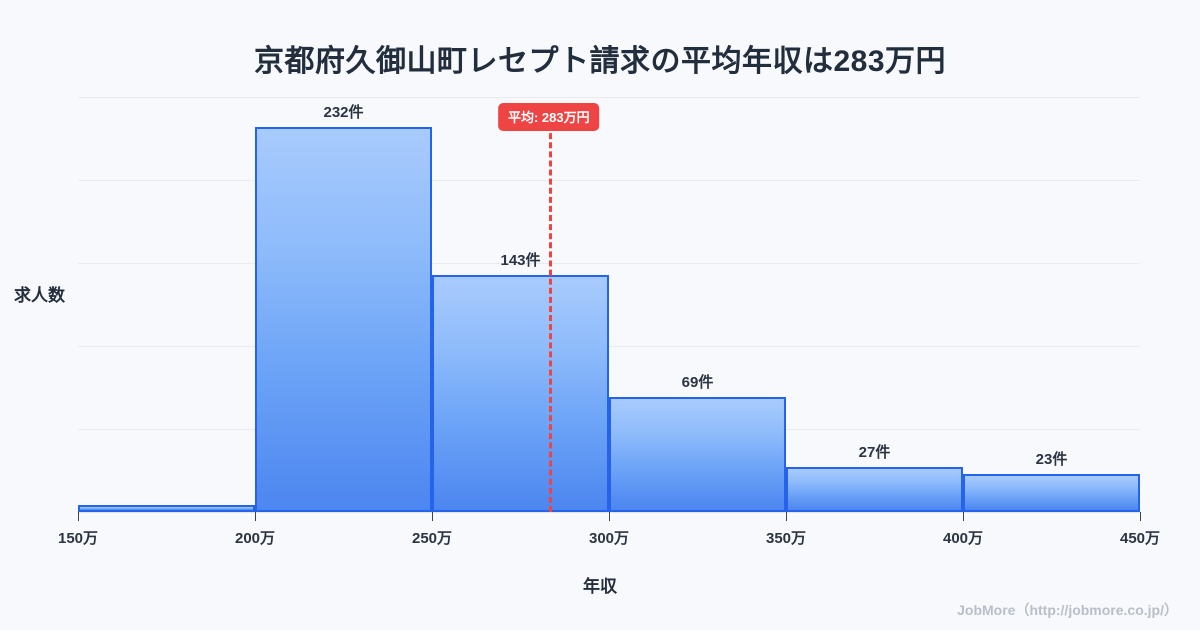 Image resolution: width=1200 pixels, height=630 pixels. What do you see at coordinates (343, 112) in the screenshot?
I see `bar-value-label: 232件` at bounding box center [343, 112].